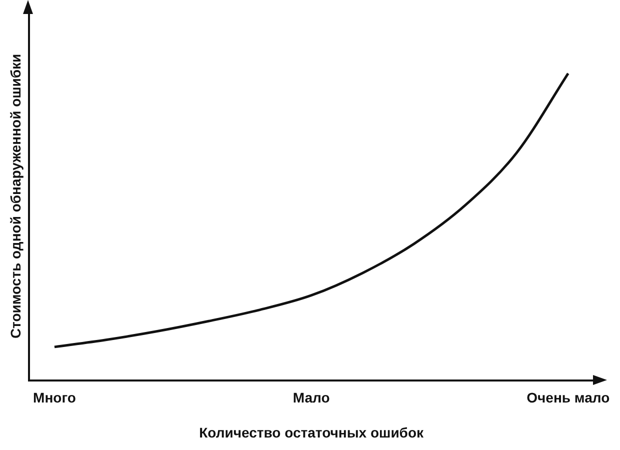  What do you see at coordinates (54, 398) in the screenshot?
I see `x-tick-label: Много` at bounding box center [54, 398].